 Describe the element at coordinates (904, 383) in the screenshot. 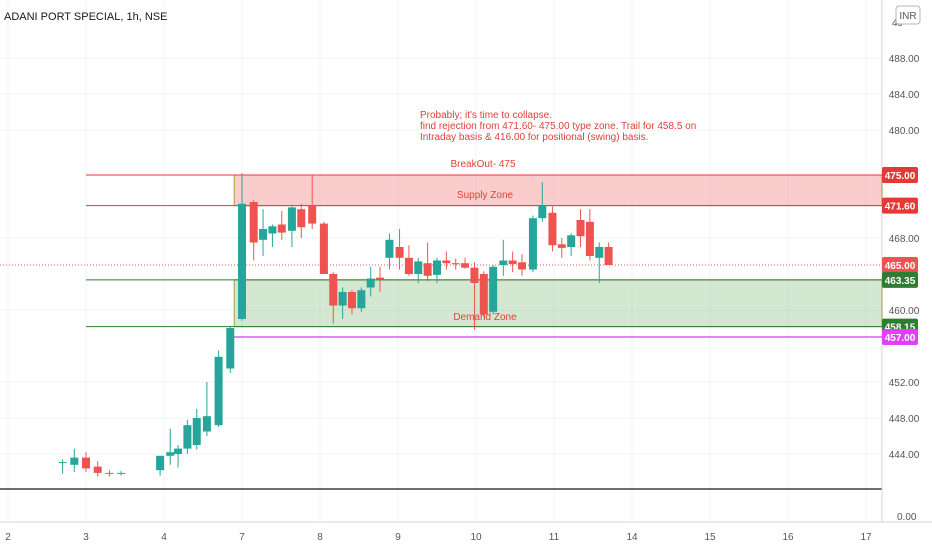

I see `y-tick-label: 452.00` at that location.